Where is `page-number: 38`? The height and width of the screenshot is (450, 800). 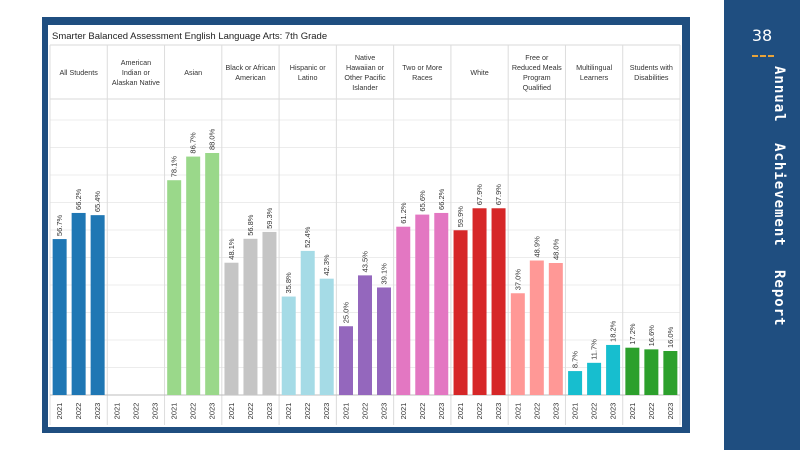 page-number: 38 is located at coordinates (762, 35).